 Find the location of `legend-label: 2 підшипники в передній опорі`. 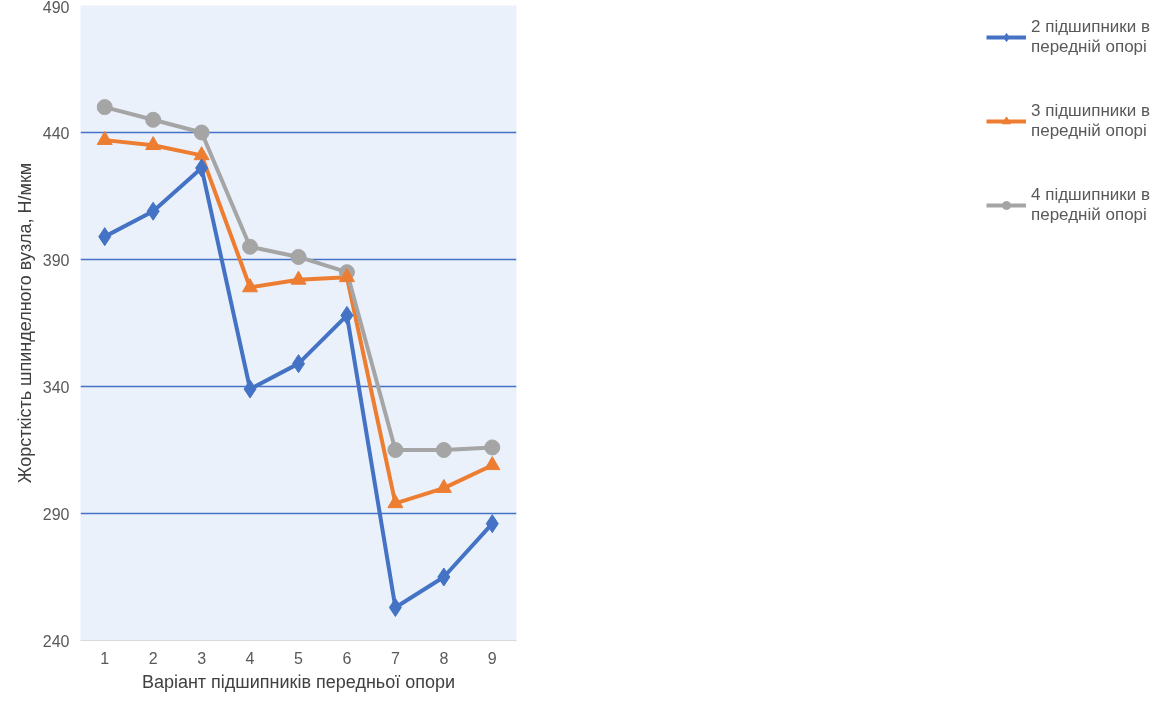

legend-label: 2 підшипники в передній опорі is located at coordinates (1090, 37).